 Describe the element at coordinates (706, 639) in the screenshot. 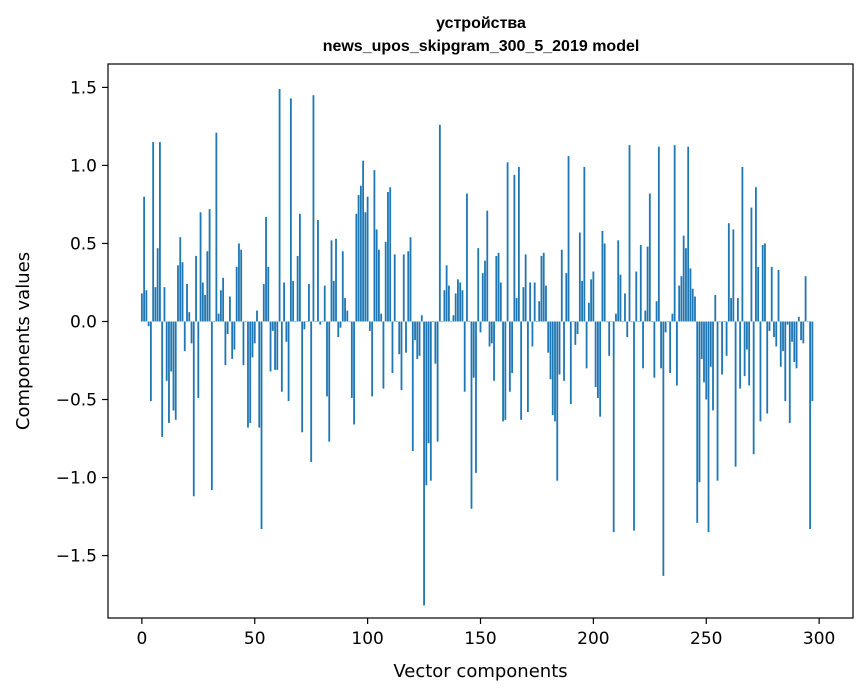

I see `x-tick-label: 250` at that location.